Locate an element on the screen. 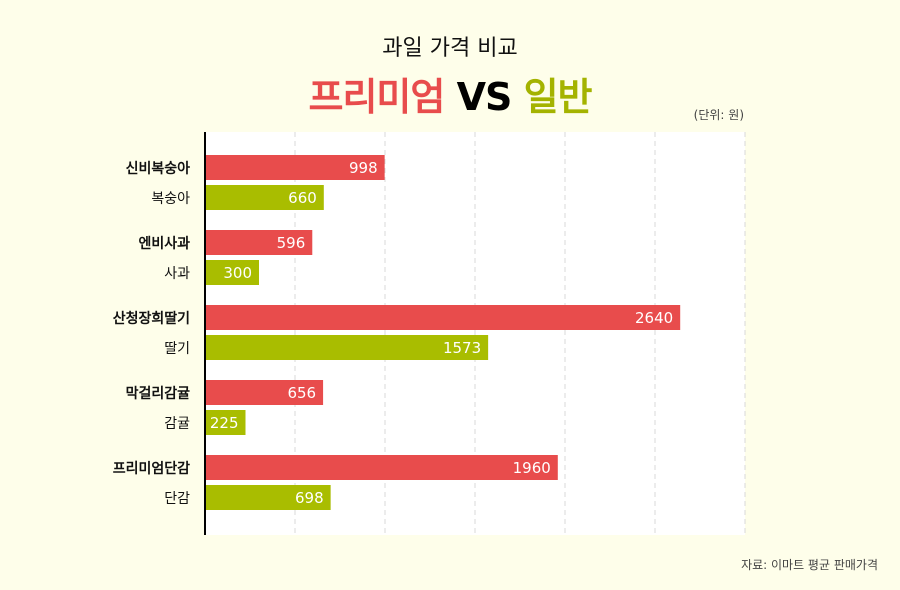  value-label: 300 is located at coordinates (237, 273).